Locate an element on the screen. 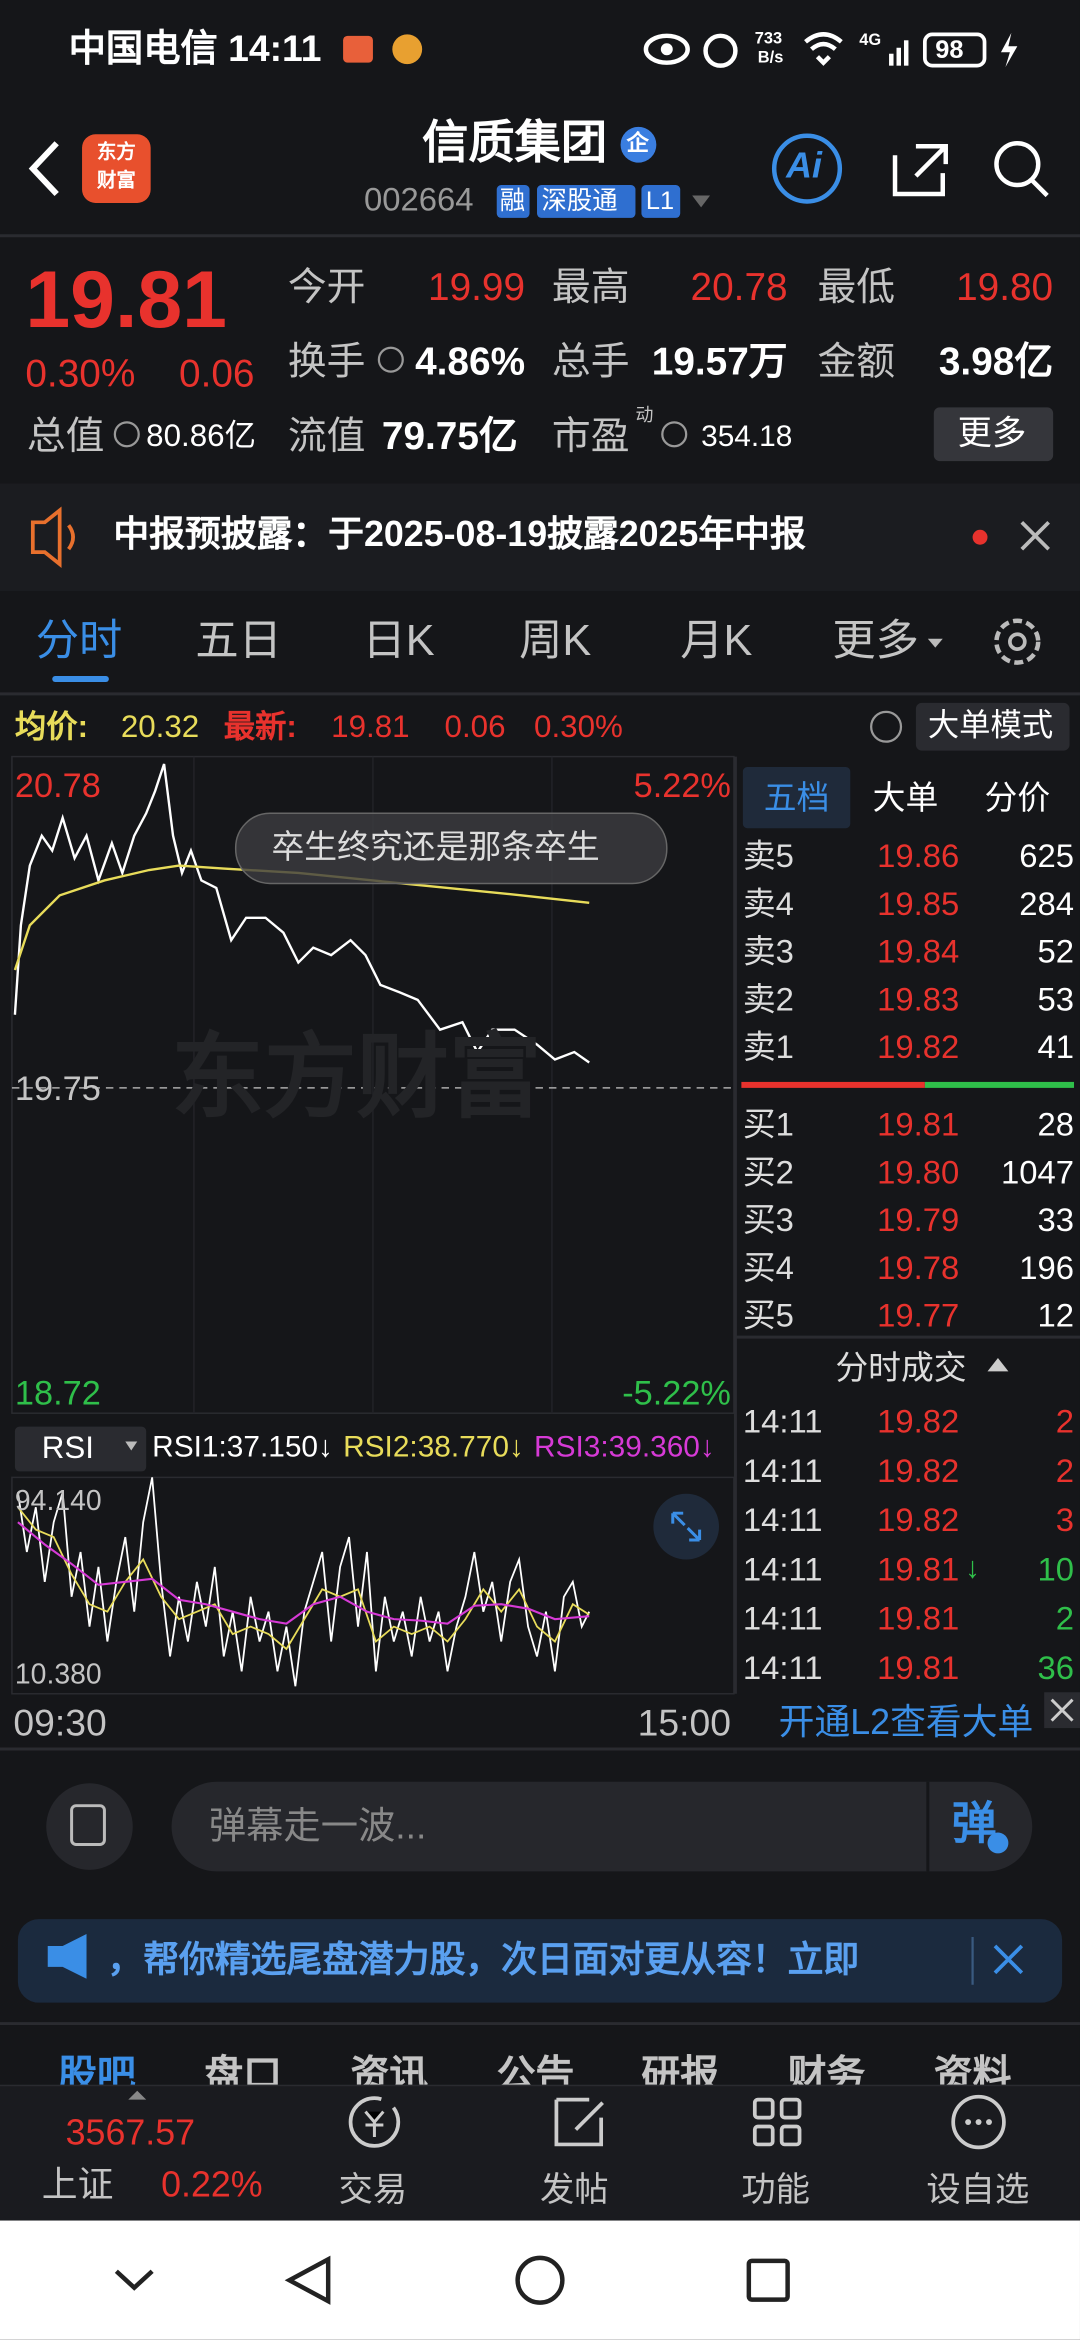 Image resolution: width=1080 pixels, height=2340 pixels. field-value: 20.78 is located at coordinates (739, 286).